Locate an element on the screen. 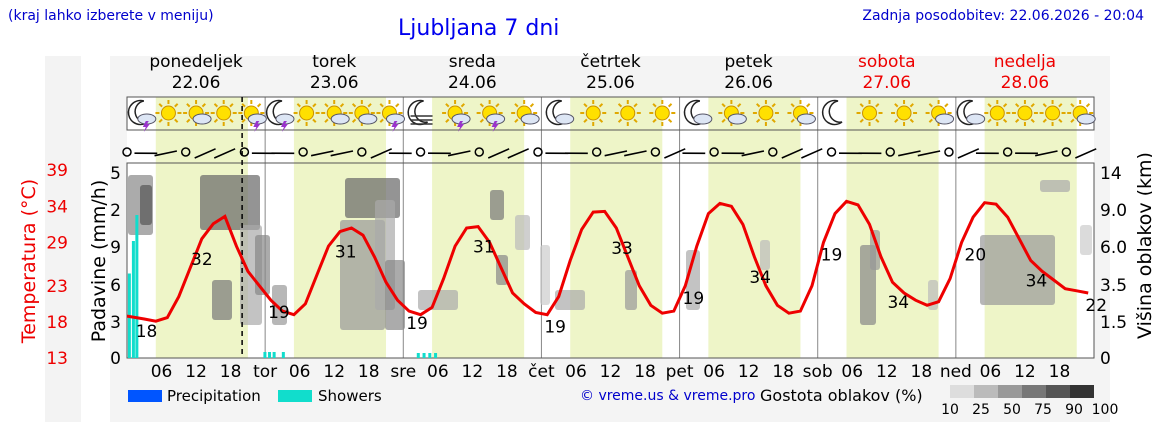 This screenshot has height=443, width=1152. credit-link: © vreme.us & vreme.pro is located at coordinates (668, 396).